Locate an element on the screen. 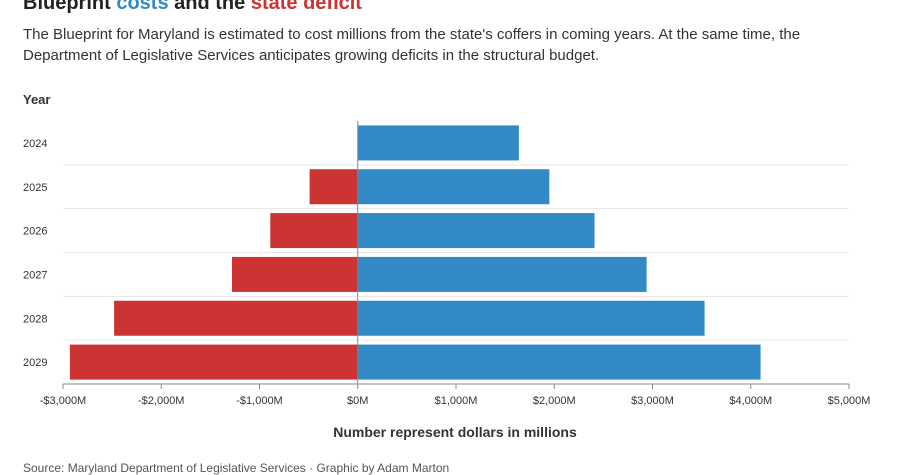 This screenshot has height=475, width=897. y-tick-label: 2024 is located at coordinates (35, 144).